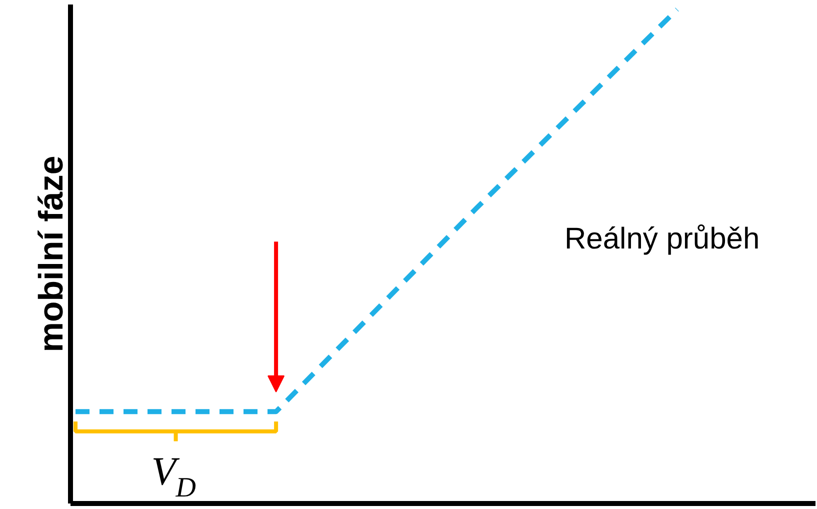 The height and width of the screenshot is (509, 817). I want to click on y-axis-title: mobilní fáze, so click(51, 254).